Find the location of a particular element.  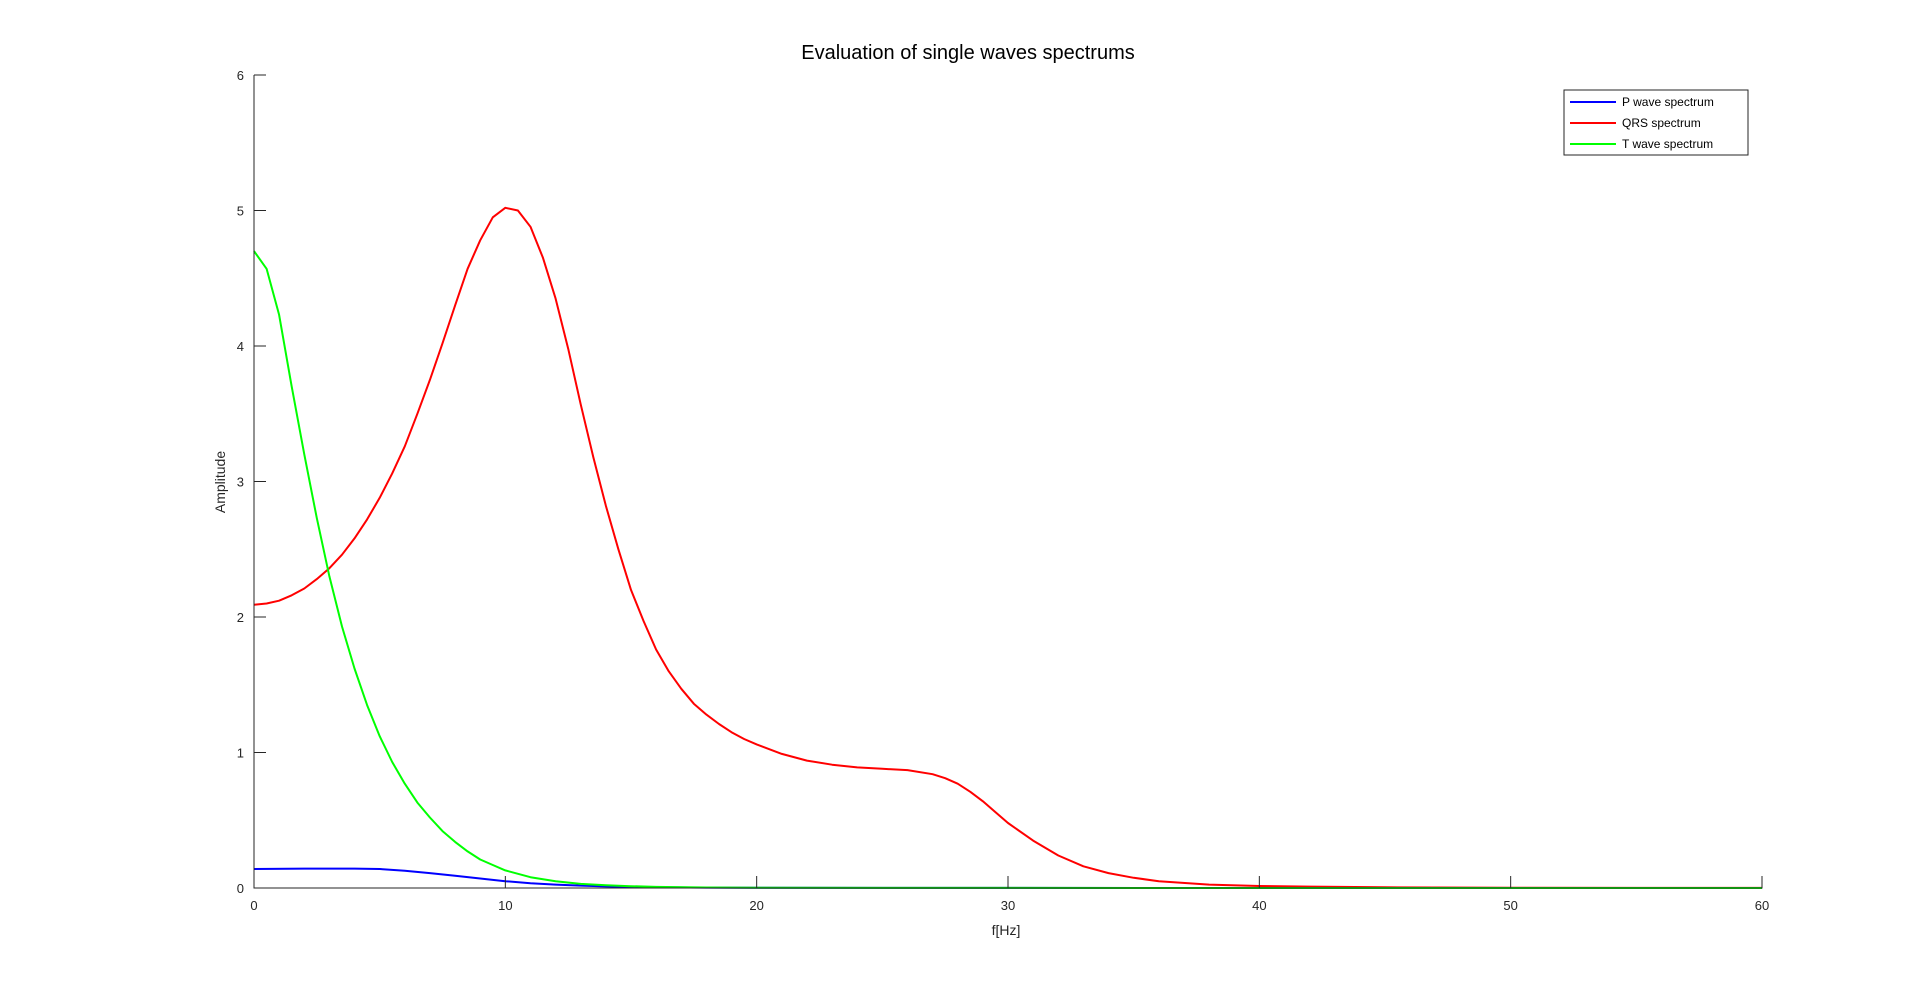

x-tick-label: 50 is located at coordinates (1510, 905).